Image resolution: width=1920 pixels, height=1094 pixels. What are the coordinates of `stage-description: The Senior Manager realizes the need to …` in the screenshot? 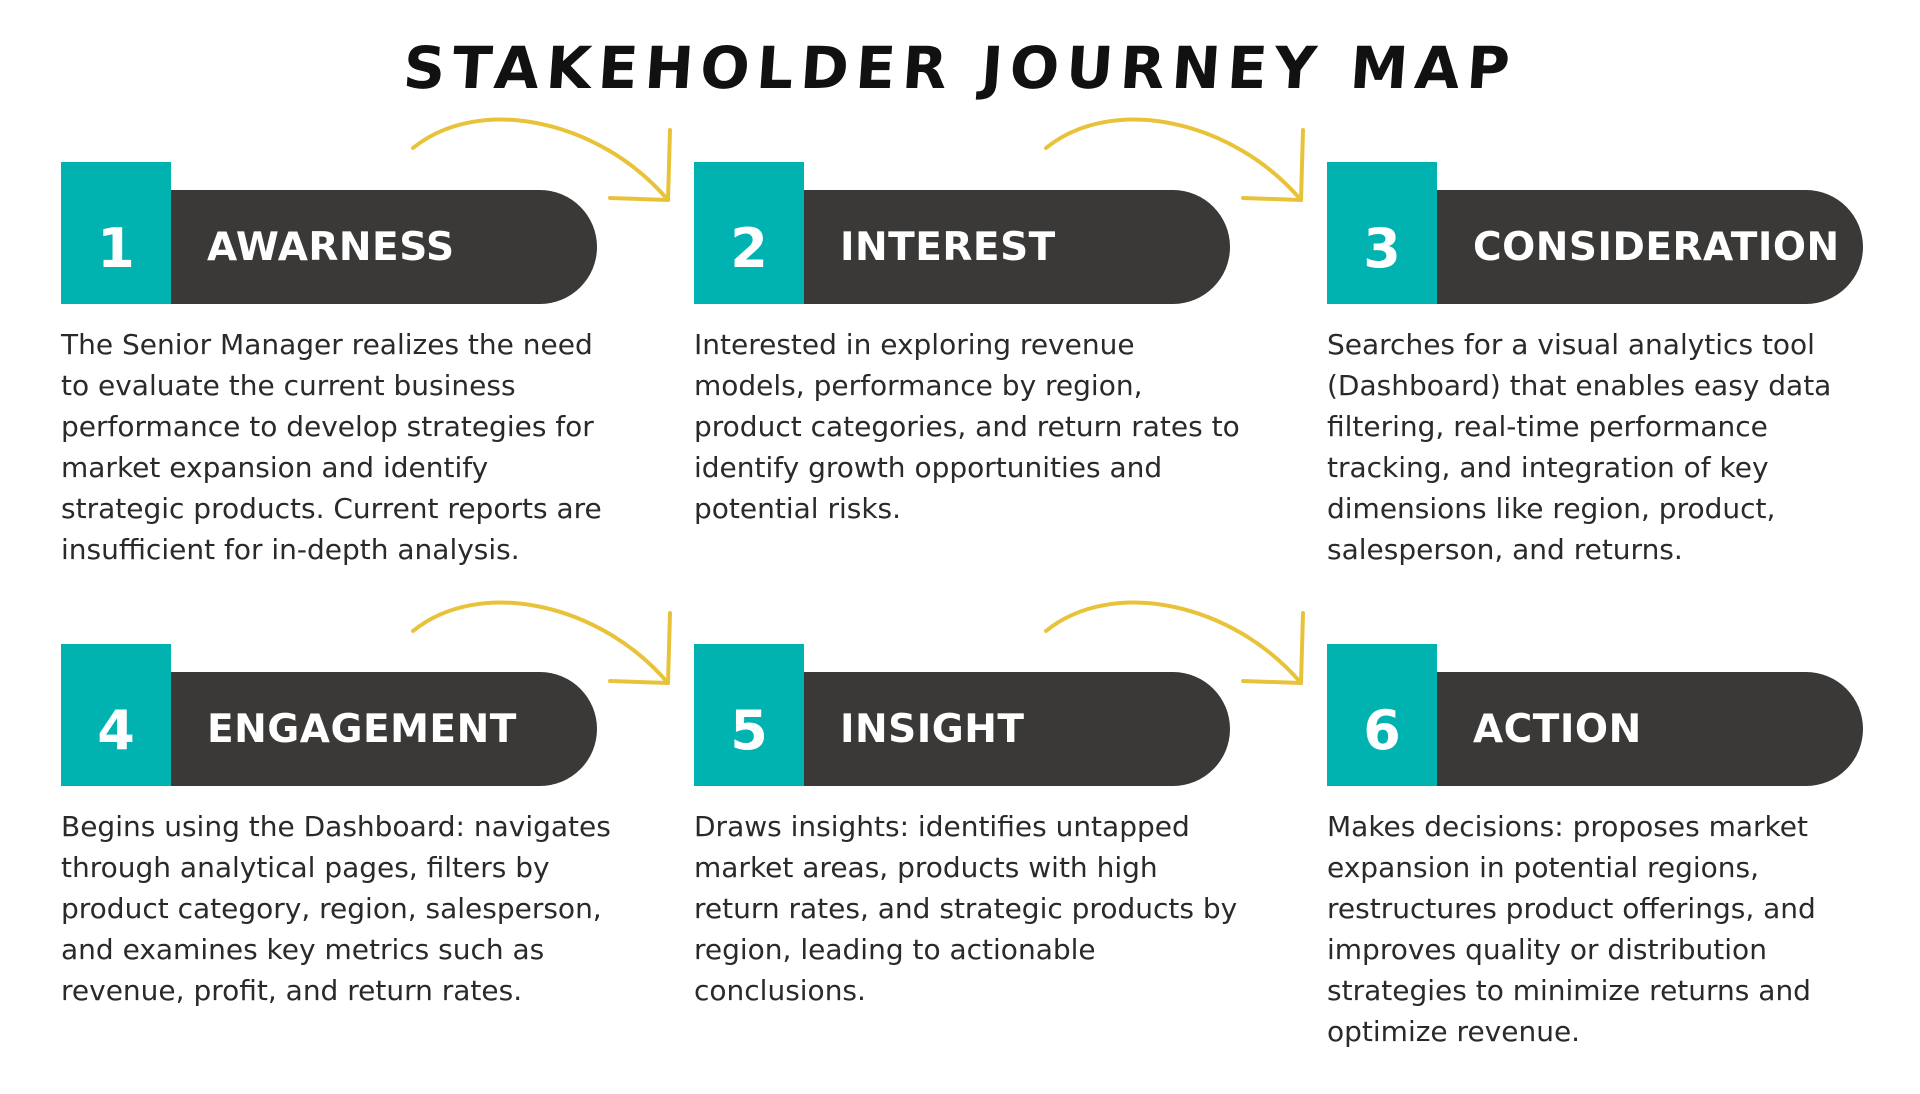 It's located at (331, 447).